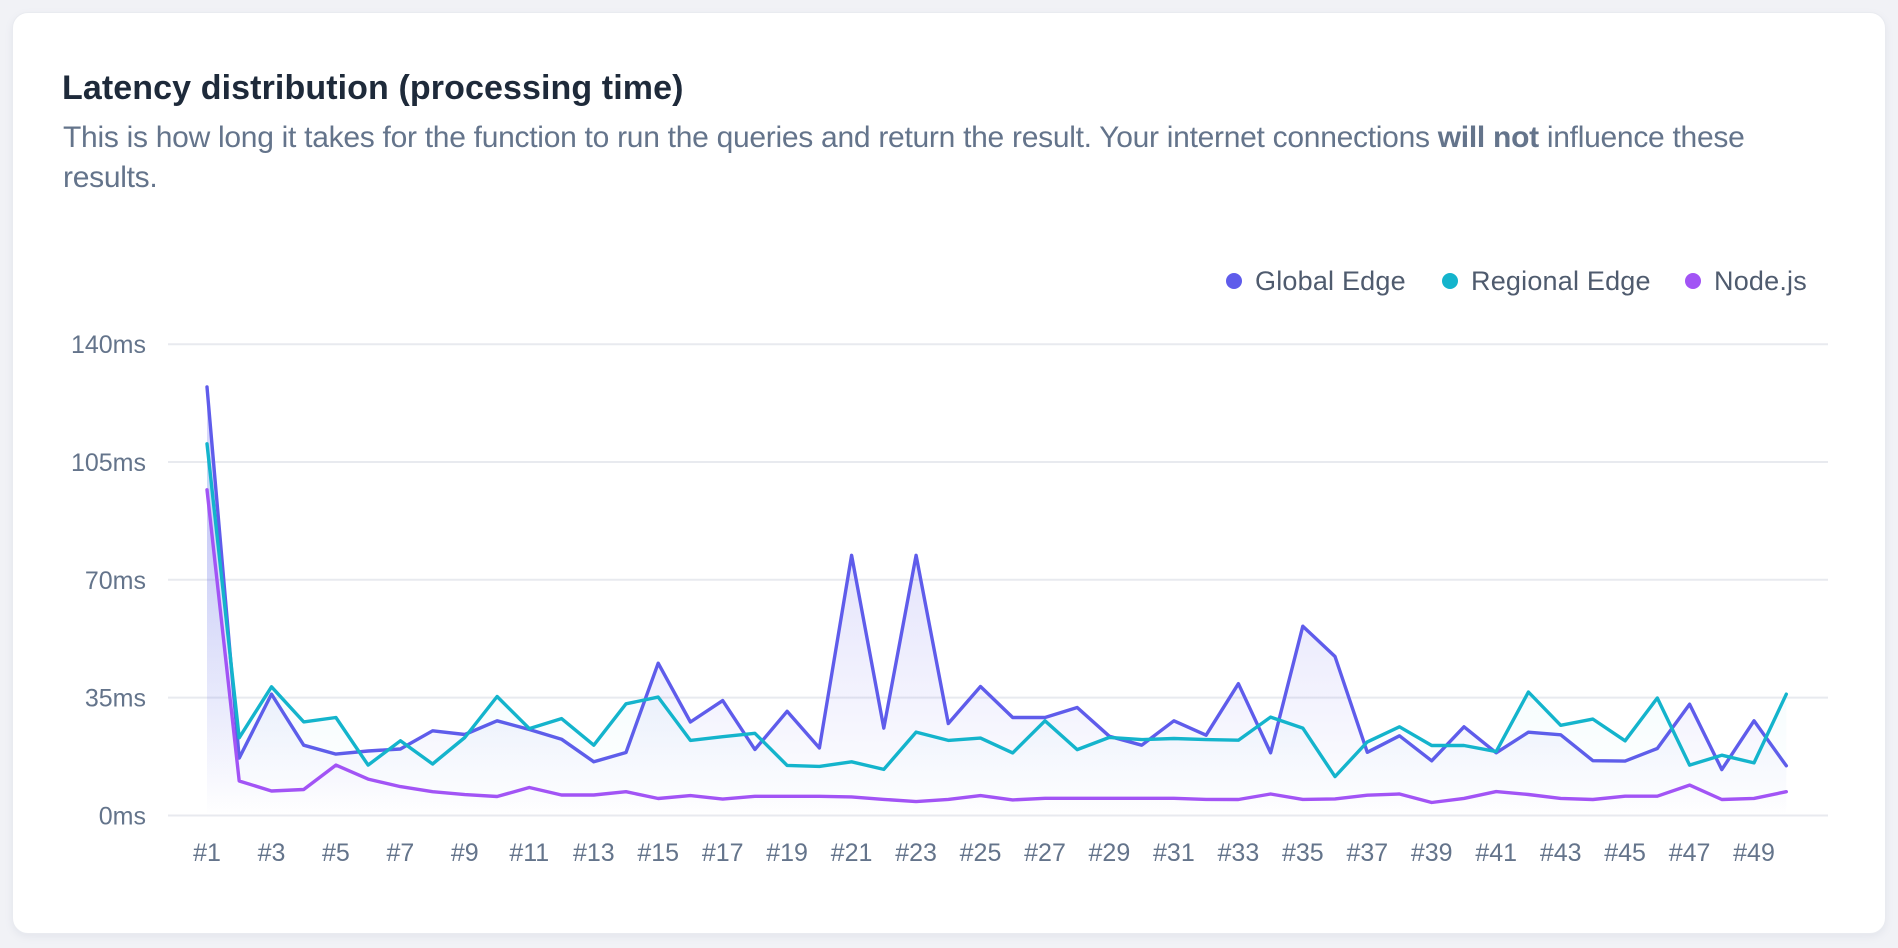 This screenshot has height=948, width=1898. What do you see at coordinates (529, 853) in the screenshot?
I see `svg-text: #11` at bounding box center [529, 853].